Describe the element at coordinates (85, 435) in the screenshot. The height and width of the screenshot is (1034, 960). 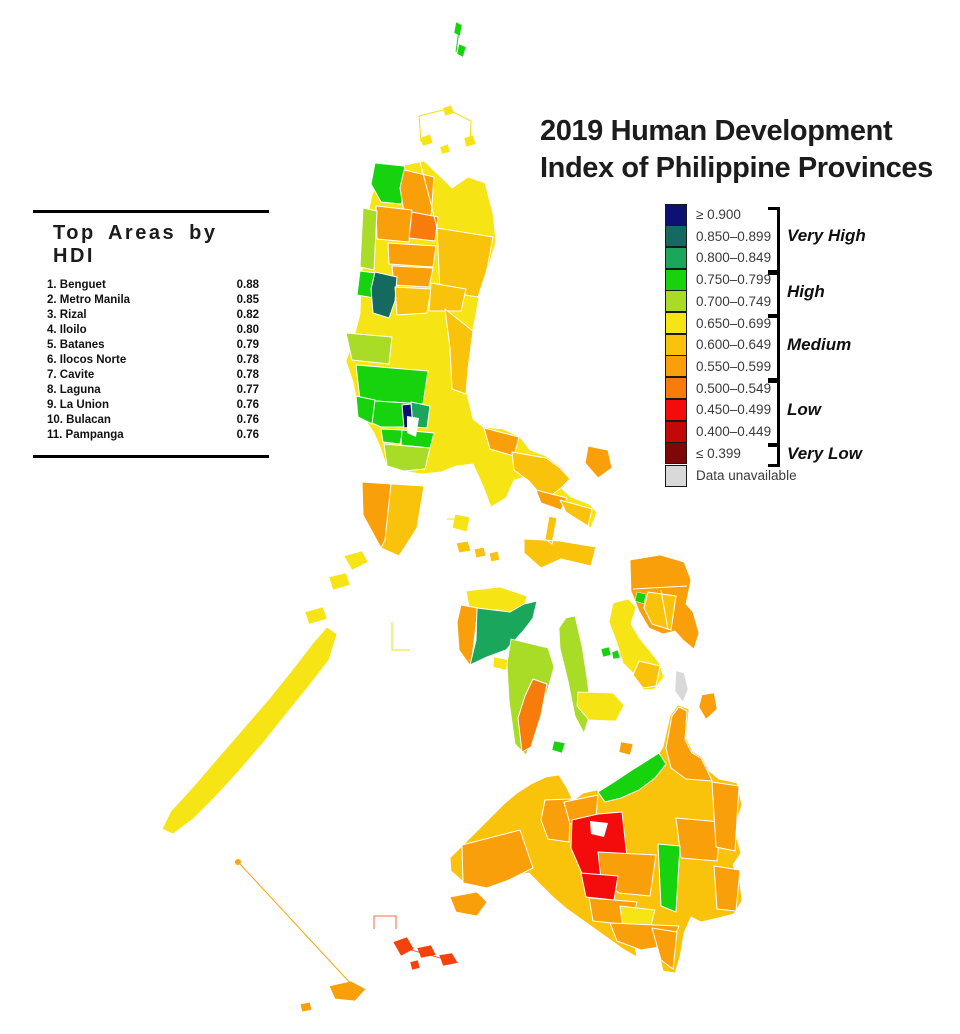
I see `area-name: 11. Pampanga` at that location.